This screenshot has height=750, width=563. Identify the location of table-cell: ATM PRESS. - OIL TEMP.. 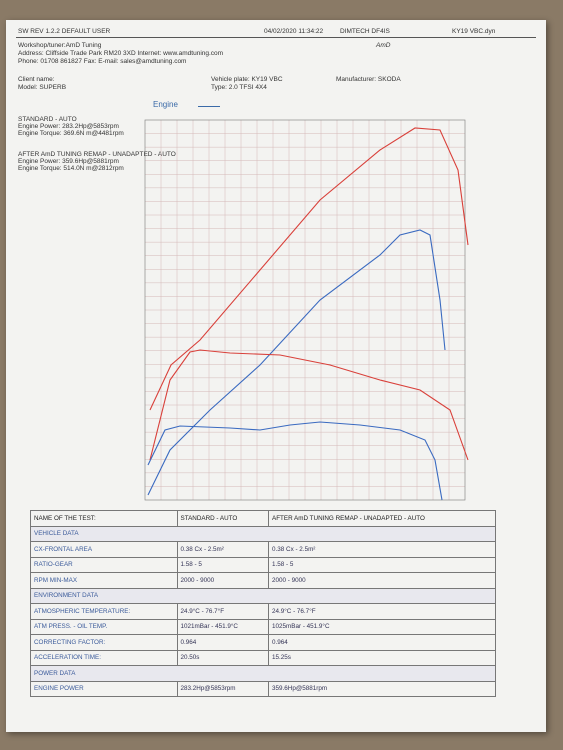
(104, 626).